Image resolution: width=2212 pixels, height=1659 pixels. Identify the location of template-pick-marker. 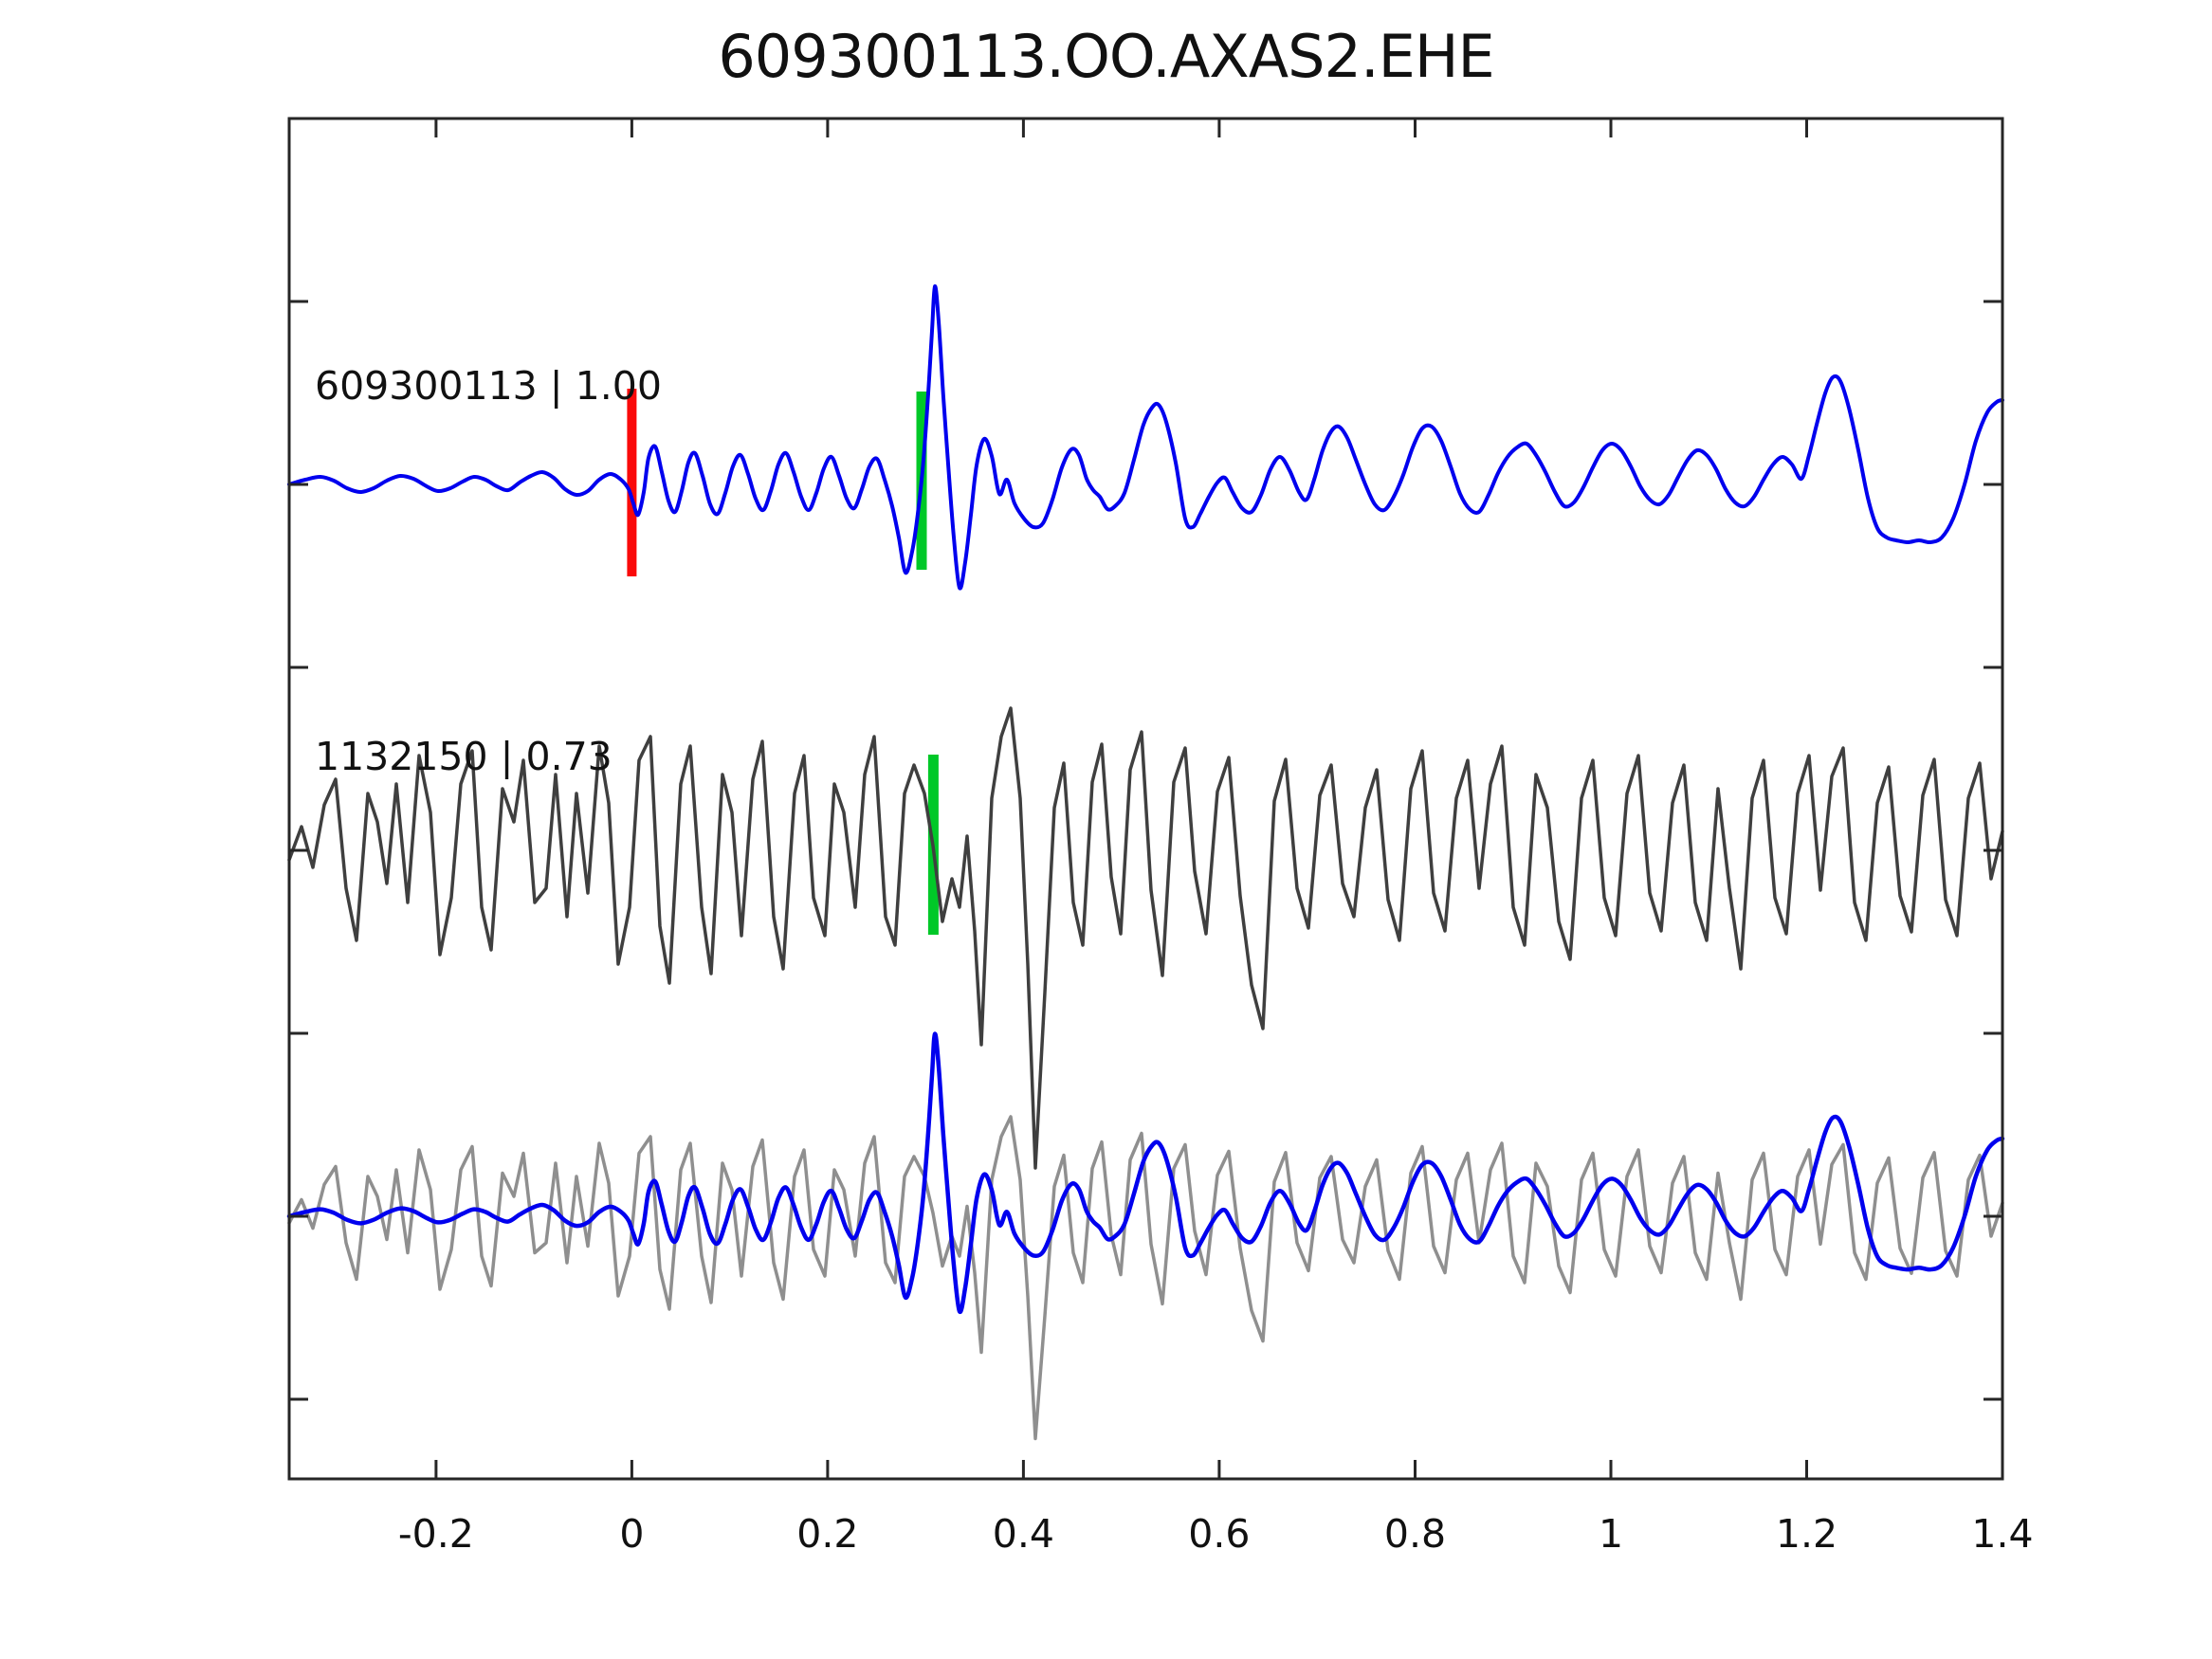
(632, 482).